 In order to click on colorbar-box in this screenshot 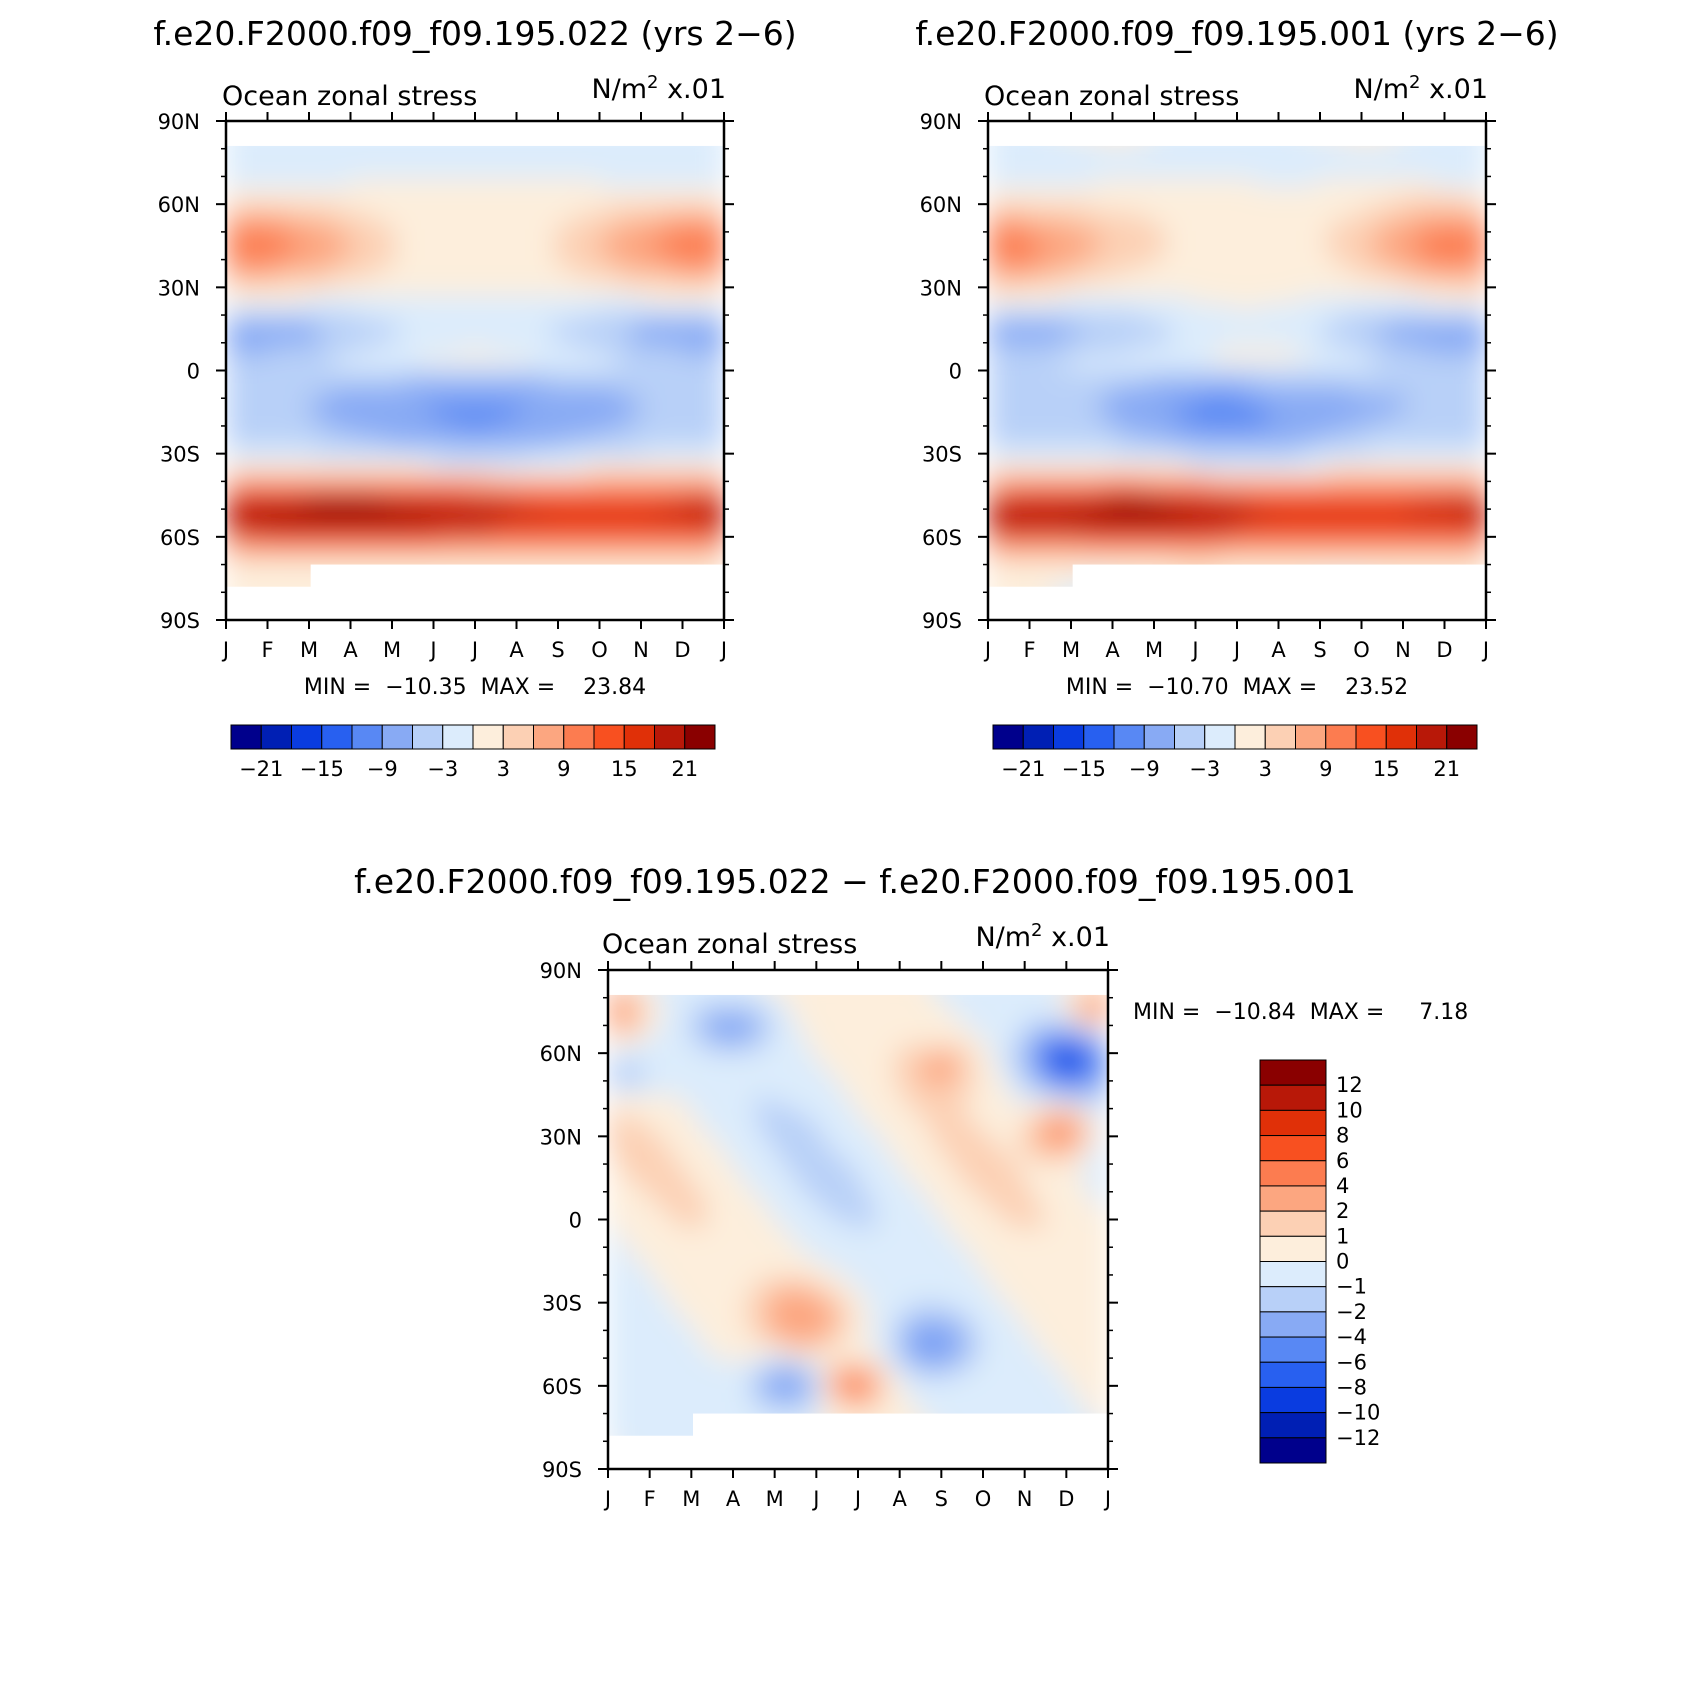, I will do `click(458, 737)`.